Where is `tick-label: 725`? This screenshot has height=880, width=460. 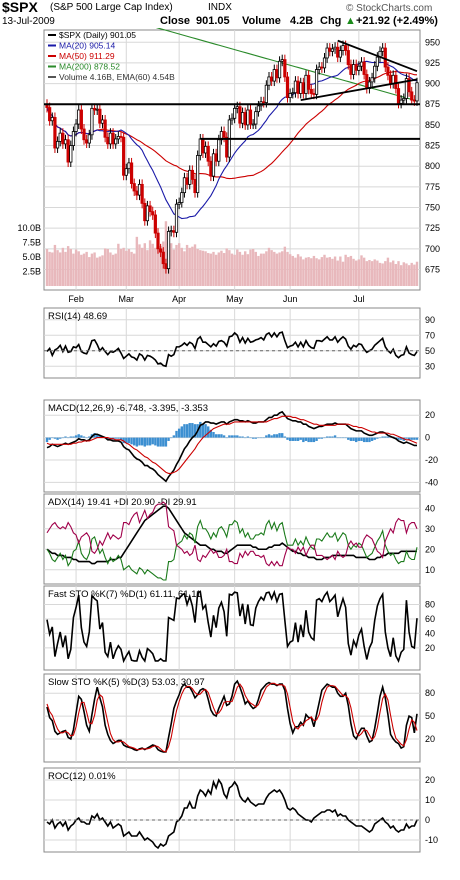
tick-label: 725 is located at coordinates (432, 228).